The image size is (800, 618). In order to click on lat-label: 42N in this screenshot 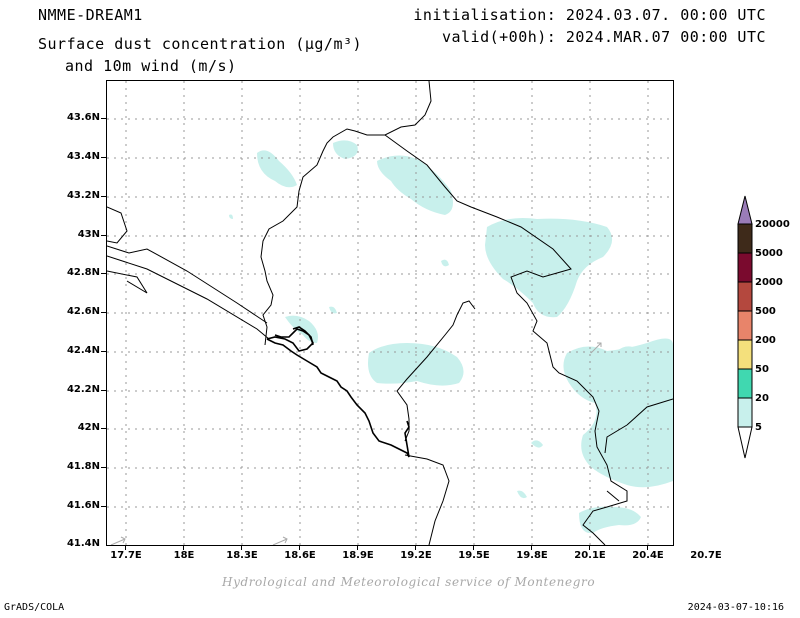, I will do `click(88, 427)`.